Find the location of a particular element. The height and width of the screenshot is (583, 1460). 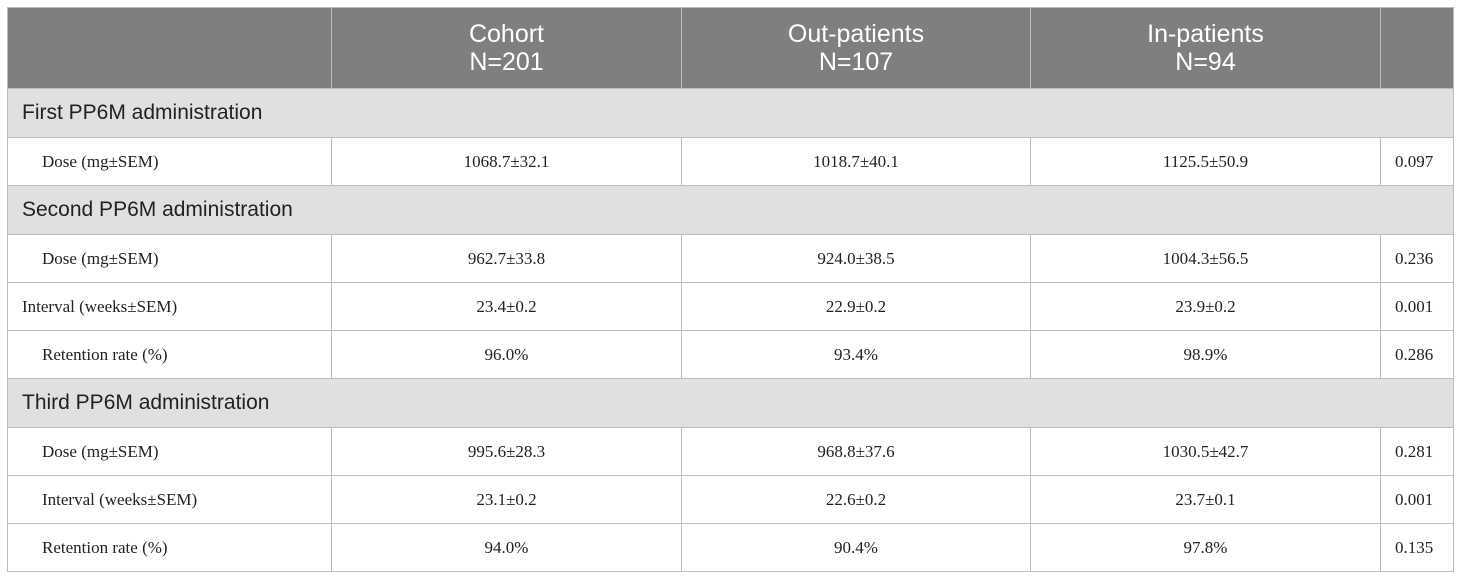

p-value-cell: 0.135 is located at coordinates (1417, 547).